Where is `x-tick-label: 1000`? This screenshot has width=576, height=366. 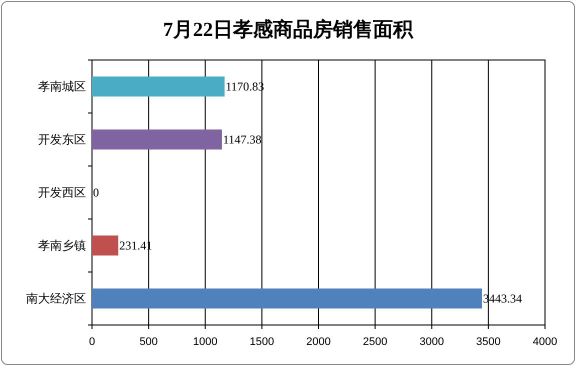
x-tick-label: 1000 is located at coordinates (205, 342).